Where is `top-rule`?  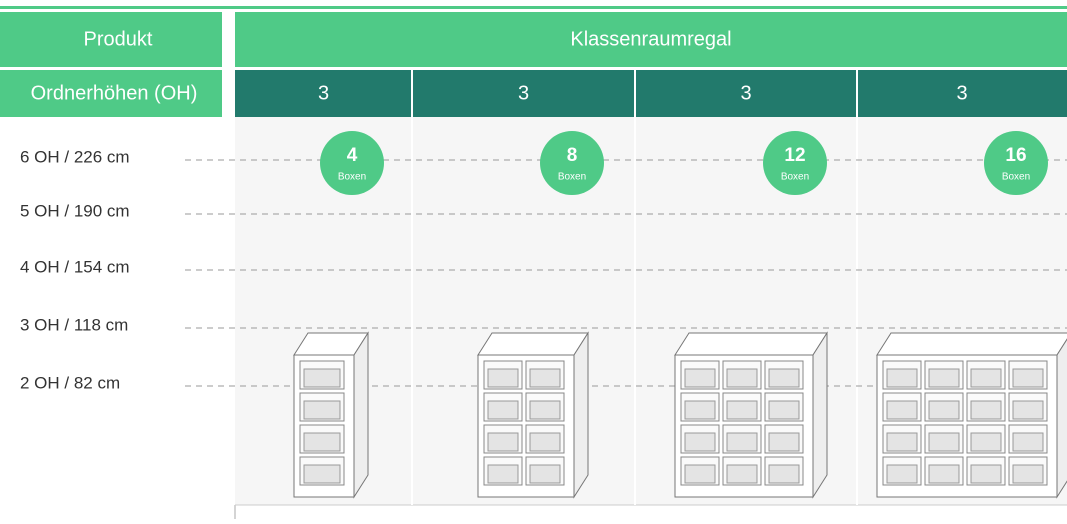
top-rule is located at coordinates (533, 7).